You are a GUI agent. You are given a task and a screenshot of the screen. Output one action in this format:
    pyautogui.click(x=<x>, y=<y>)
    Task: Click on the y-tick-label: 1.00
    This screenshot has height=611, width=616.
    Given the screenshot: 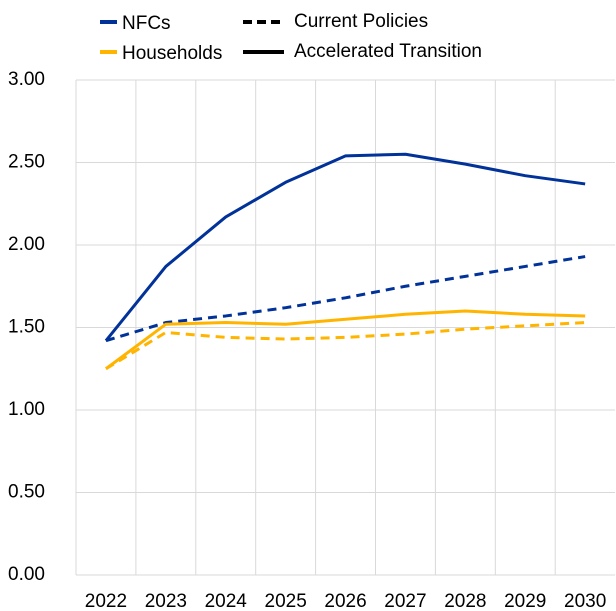 What is the action you would take?
    pyautogui.click(x=26, y=409)
    